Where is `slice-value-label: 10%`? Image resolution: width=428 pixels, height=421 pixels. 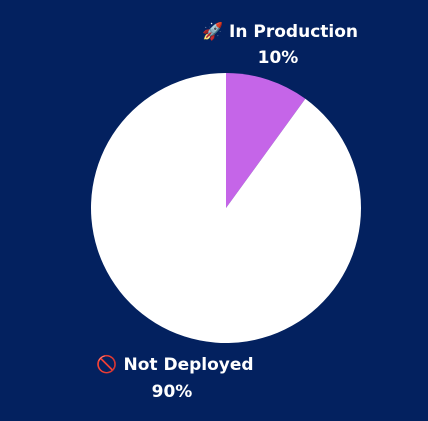 slice-value-label: 10% is located at coordinates (278, 58).